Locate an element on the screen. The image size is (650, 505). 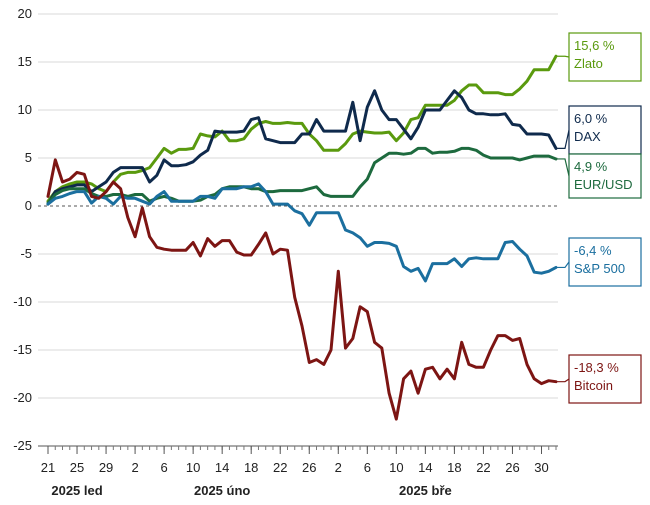
y-tick-label: -25 is located at coordinates (22, 445).